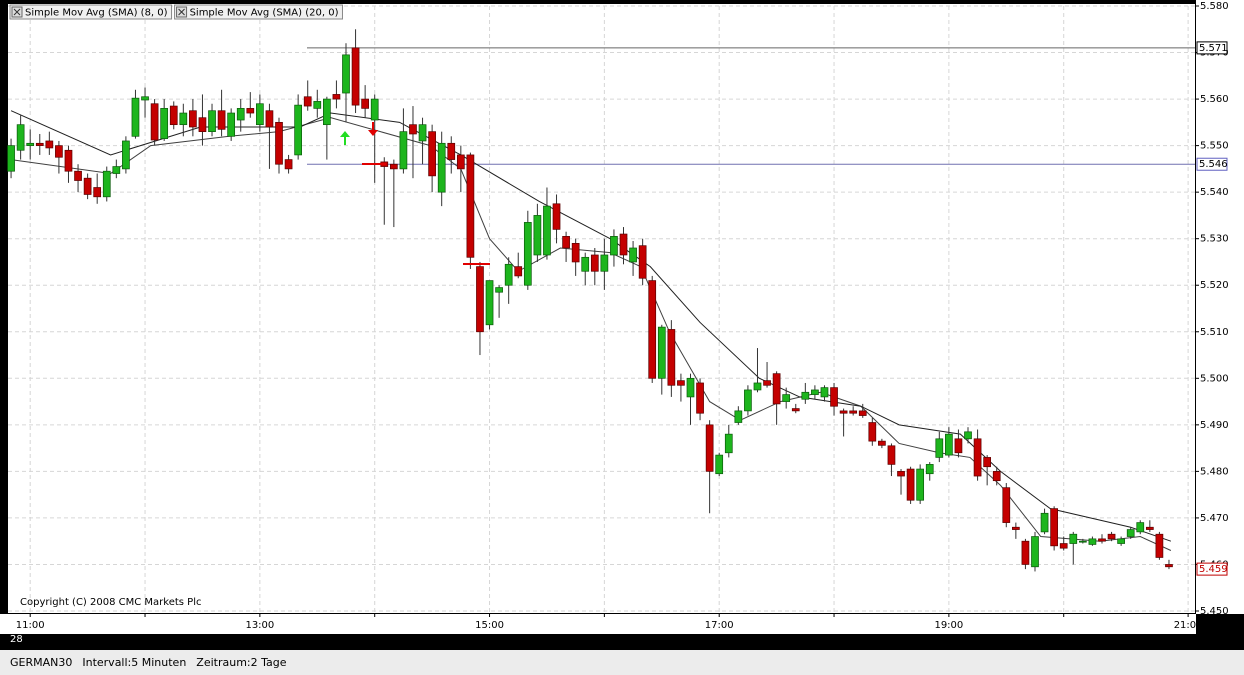 The width and height of the screenshot is (1244, 675). Describe the element at coordinates (41, 662) in the screenshot. I see `symbol: GERMAN30` at that location.